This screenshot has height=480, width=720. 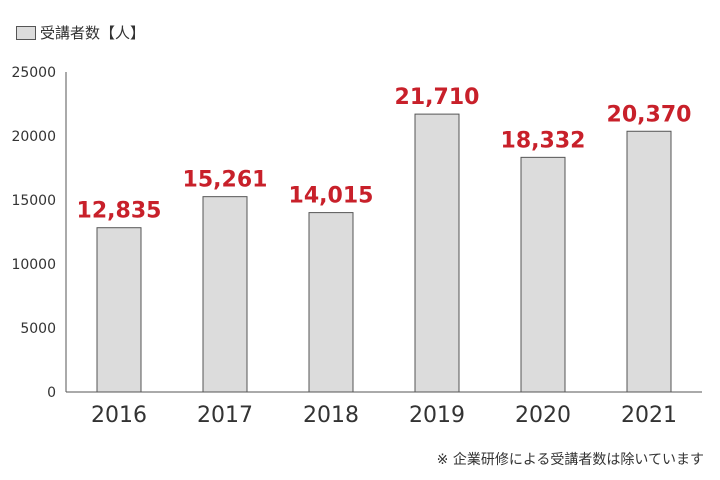 What do you see at coordinates (570, 460) in the screenshot?
I see `footnote: ※ 企業研修による受講者数は除いています` at bounding box center [570, 460].